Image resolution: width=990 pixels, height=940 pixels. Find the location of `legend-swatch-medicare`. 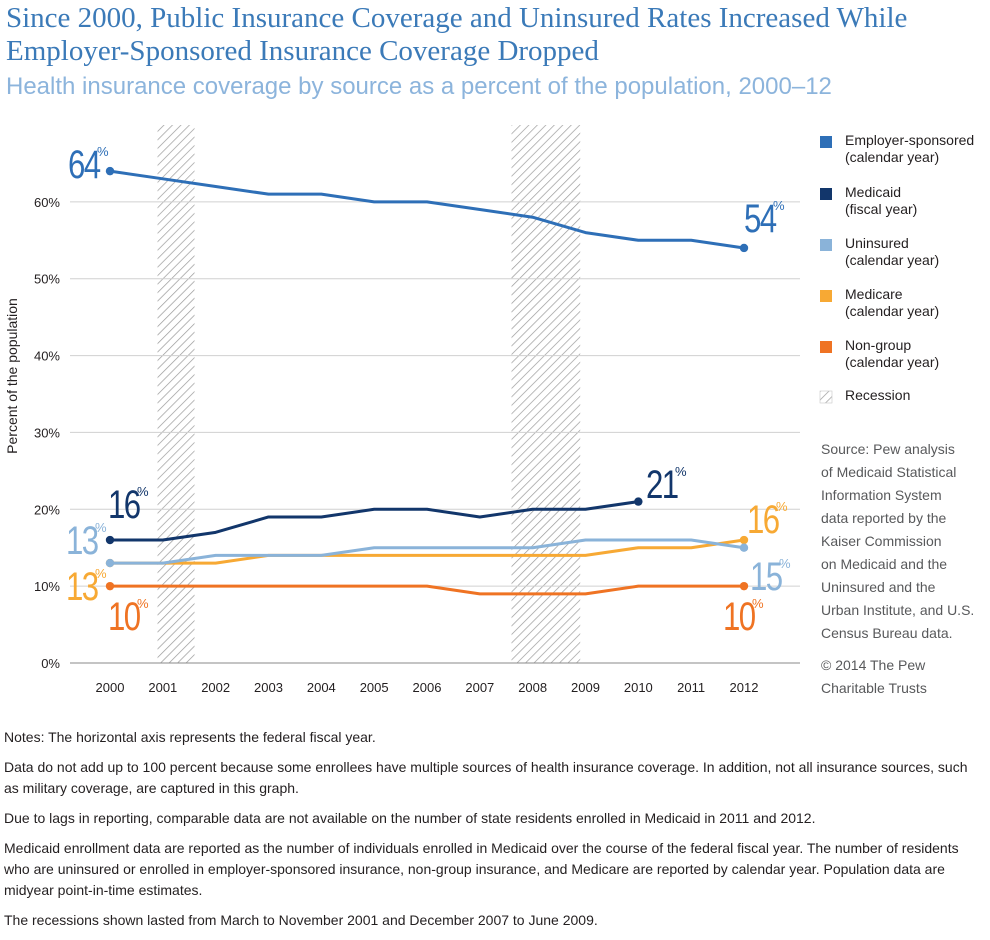

legend-swatch-medicare is located at coordinates (826, 296).